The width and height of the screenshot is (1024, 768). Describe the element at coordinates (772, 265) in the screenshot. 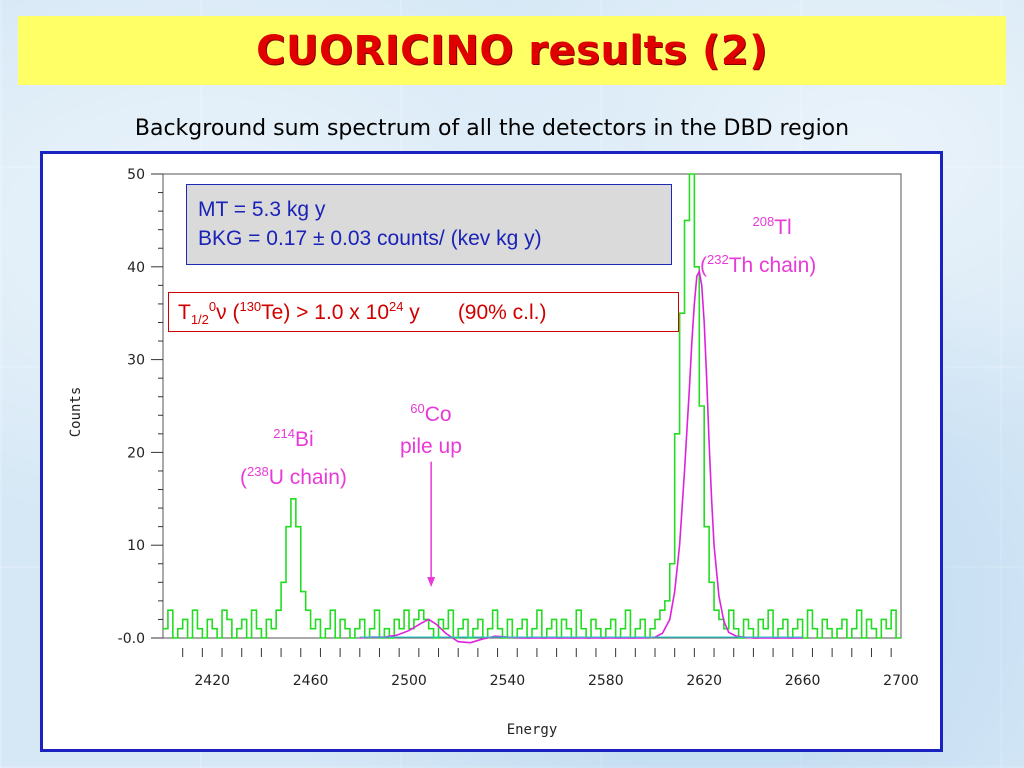

I see `tl-chain-rest: Th chain)` at that location.